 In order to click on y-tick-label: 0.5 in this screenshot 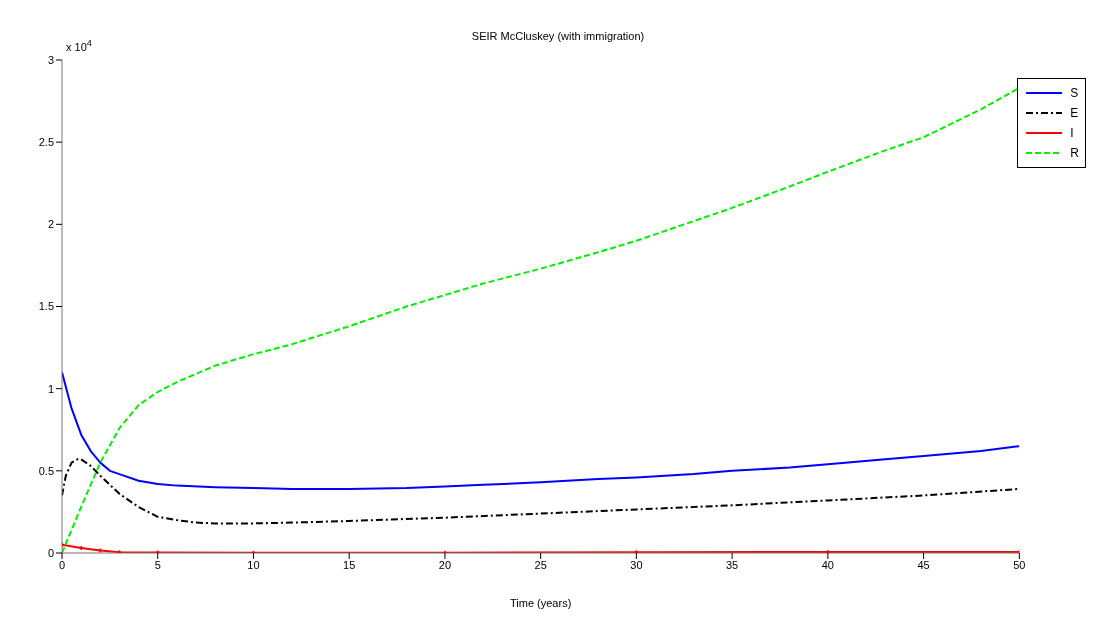, I will do `click(46, 470)`.